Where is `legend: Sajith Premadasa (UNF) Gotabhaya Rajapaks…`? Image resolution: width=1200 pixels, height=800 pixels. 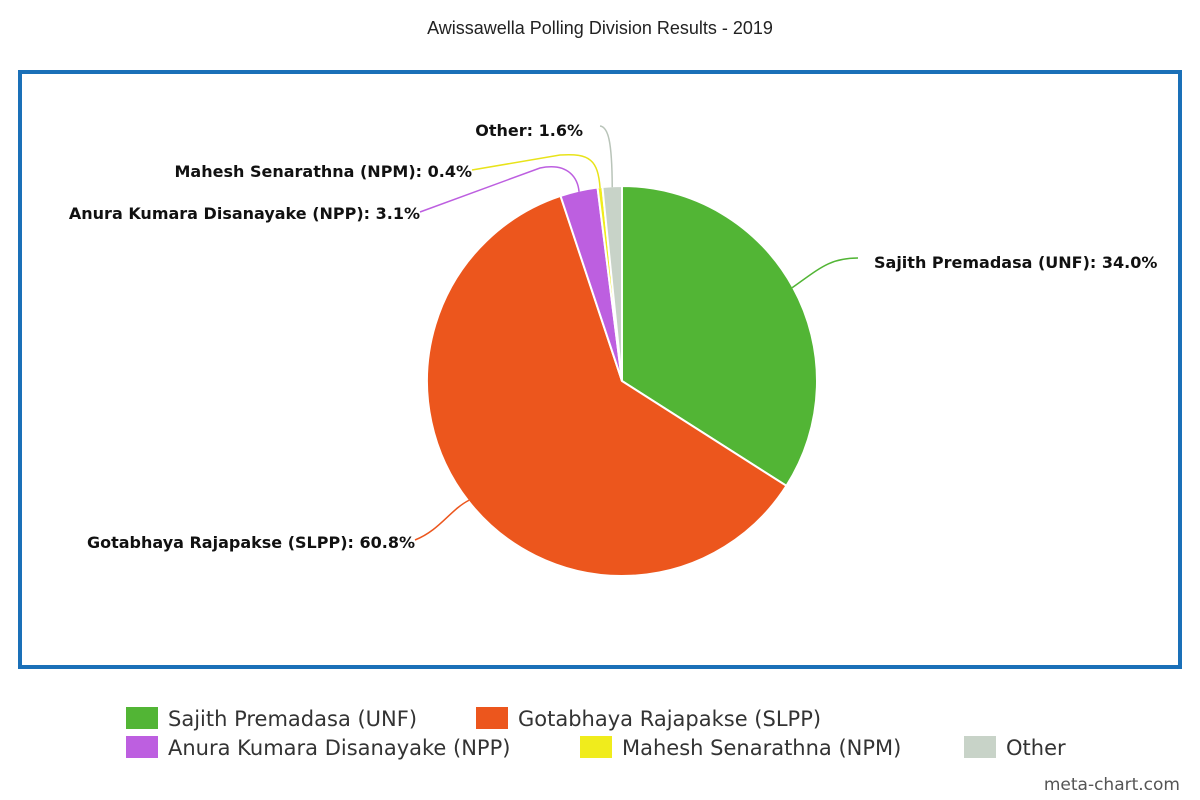 legend: Sajith Premadasa (UNF) Gotabhaya Rajapaks… is located at coordinates (596, 733).